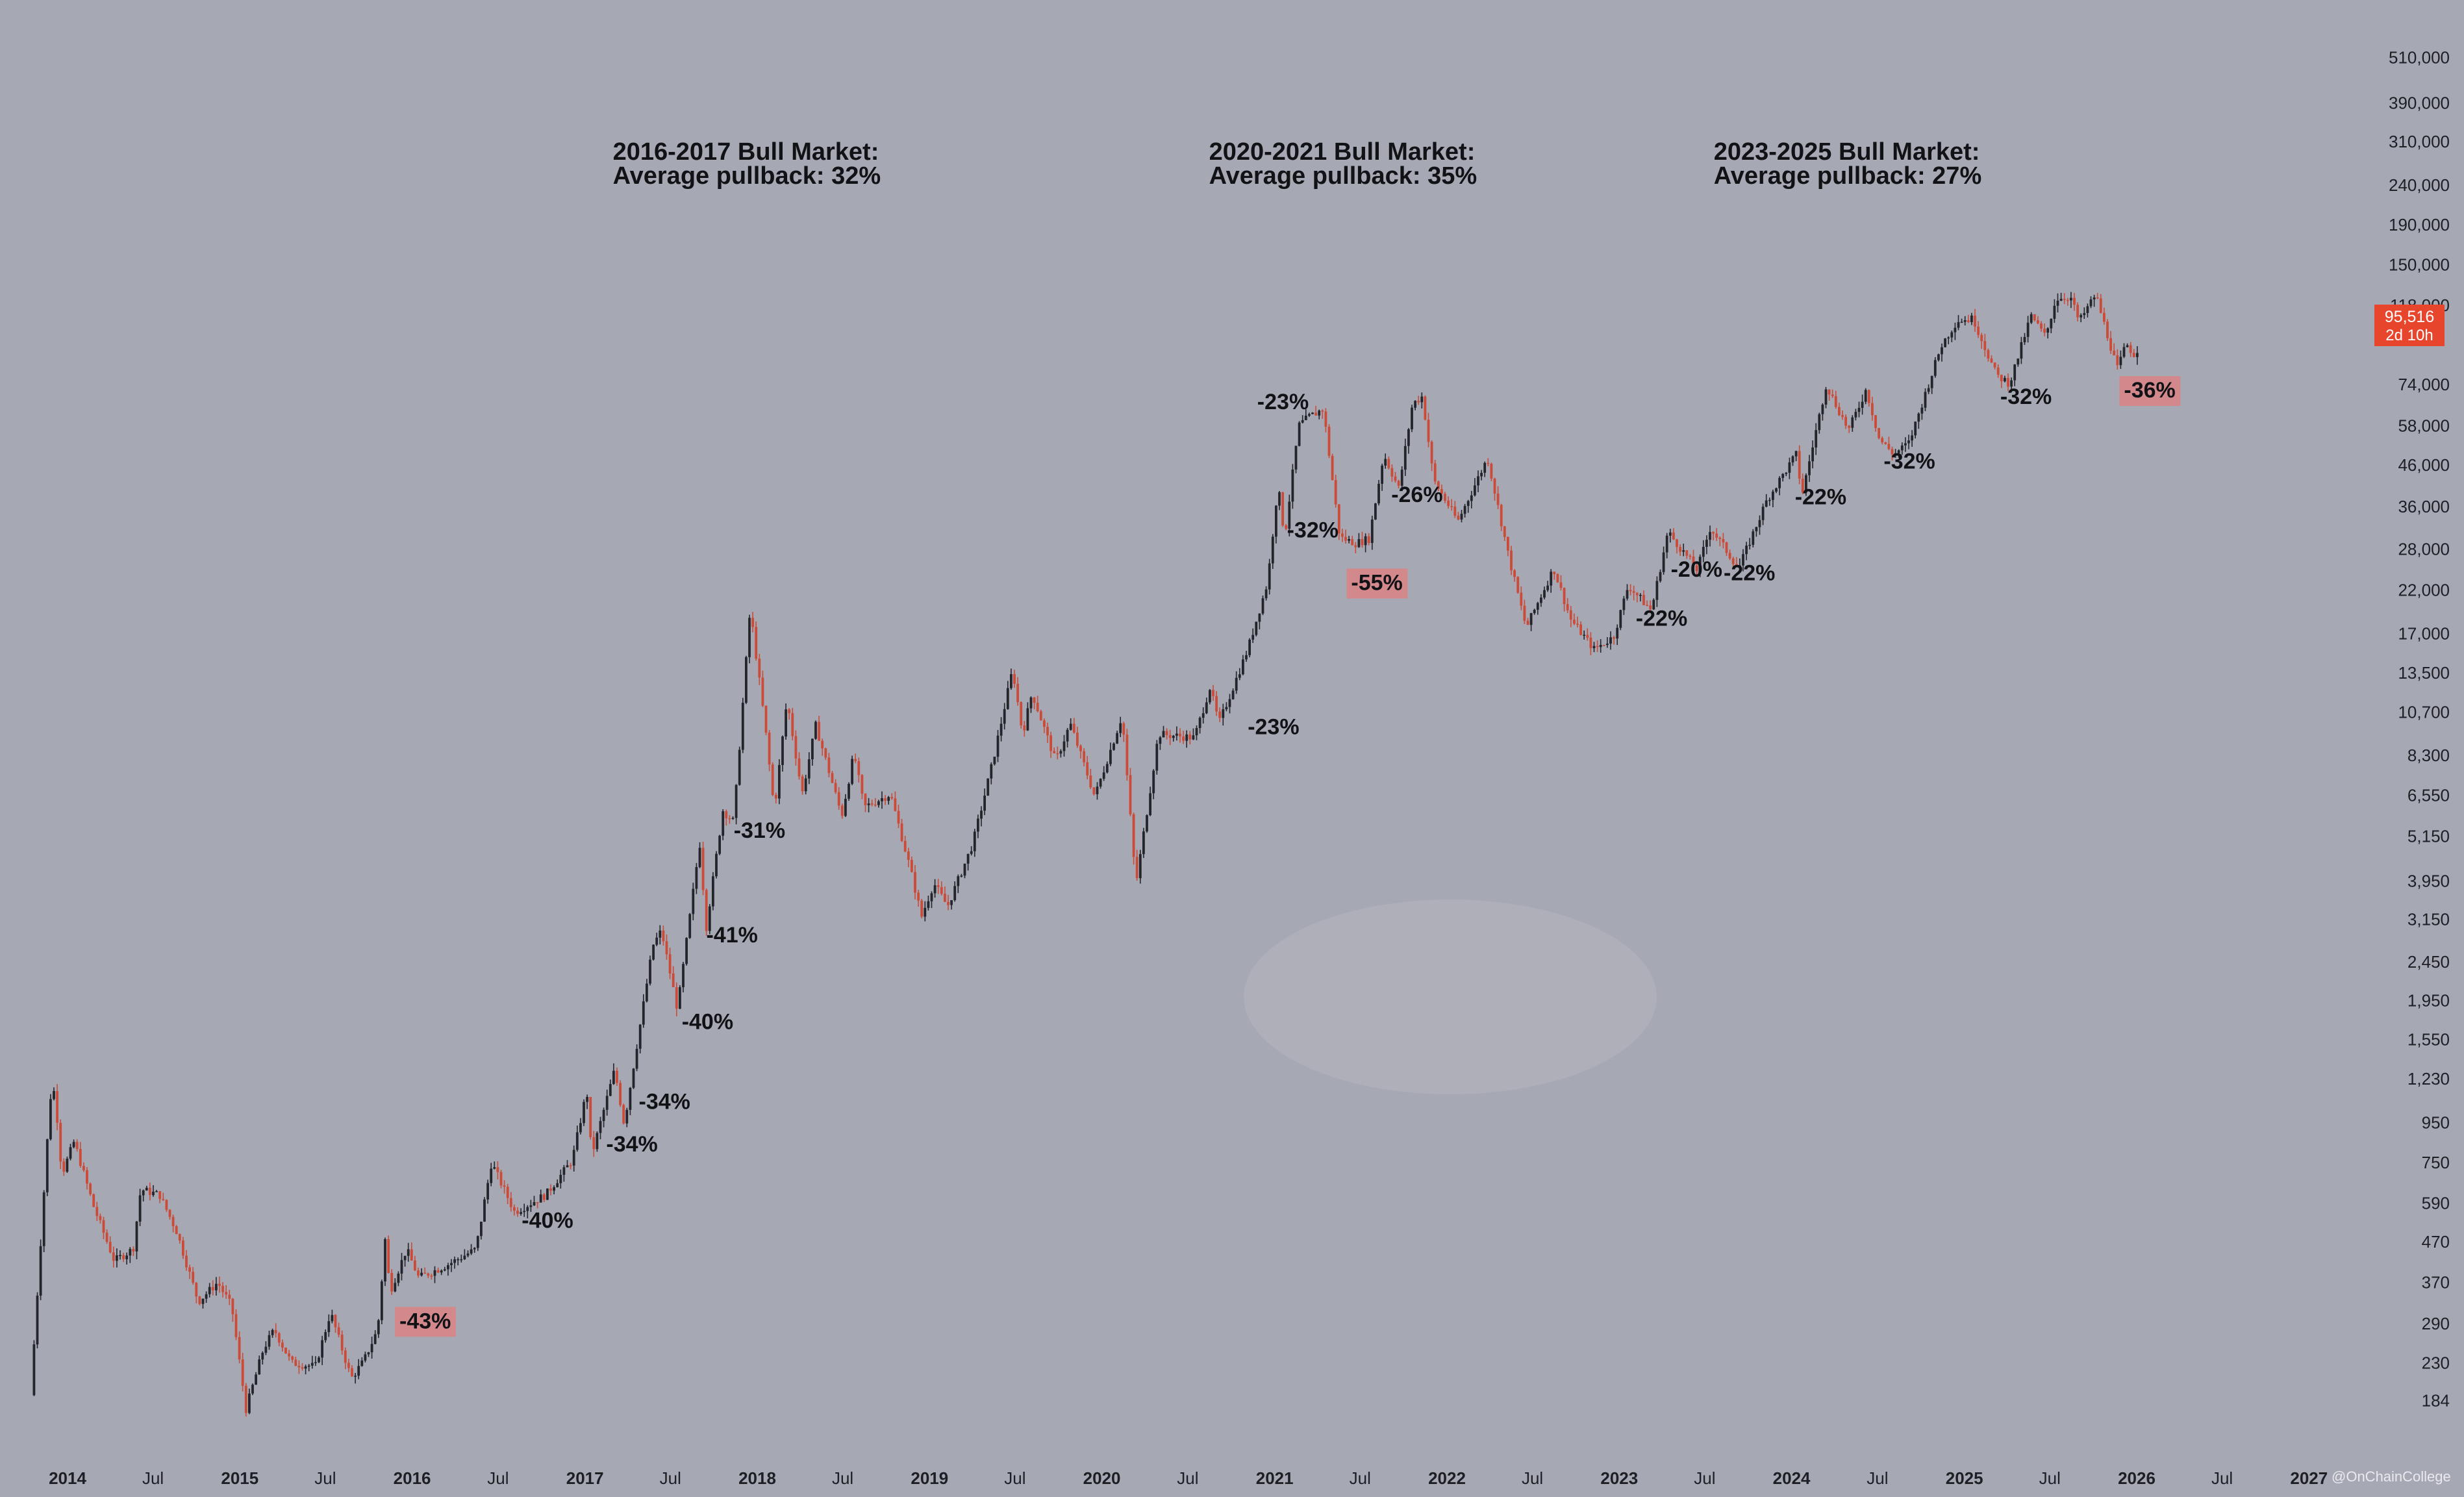 The width and height of the screenshot is (2464, 1497). I want to click on x-tick-label: Jul, so click(842, 1478).